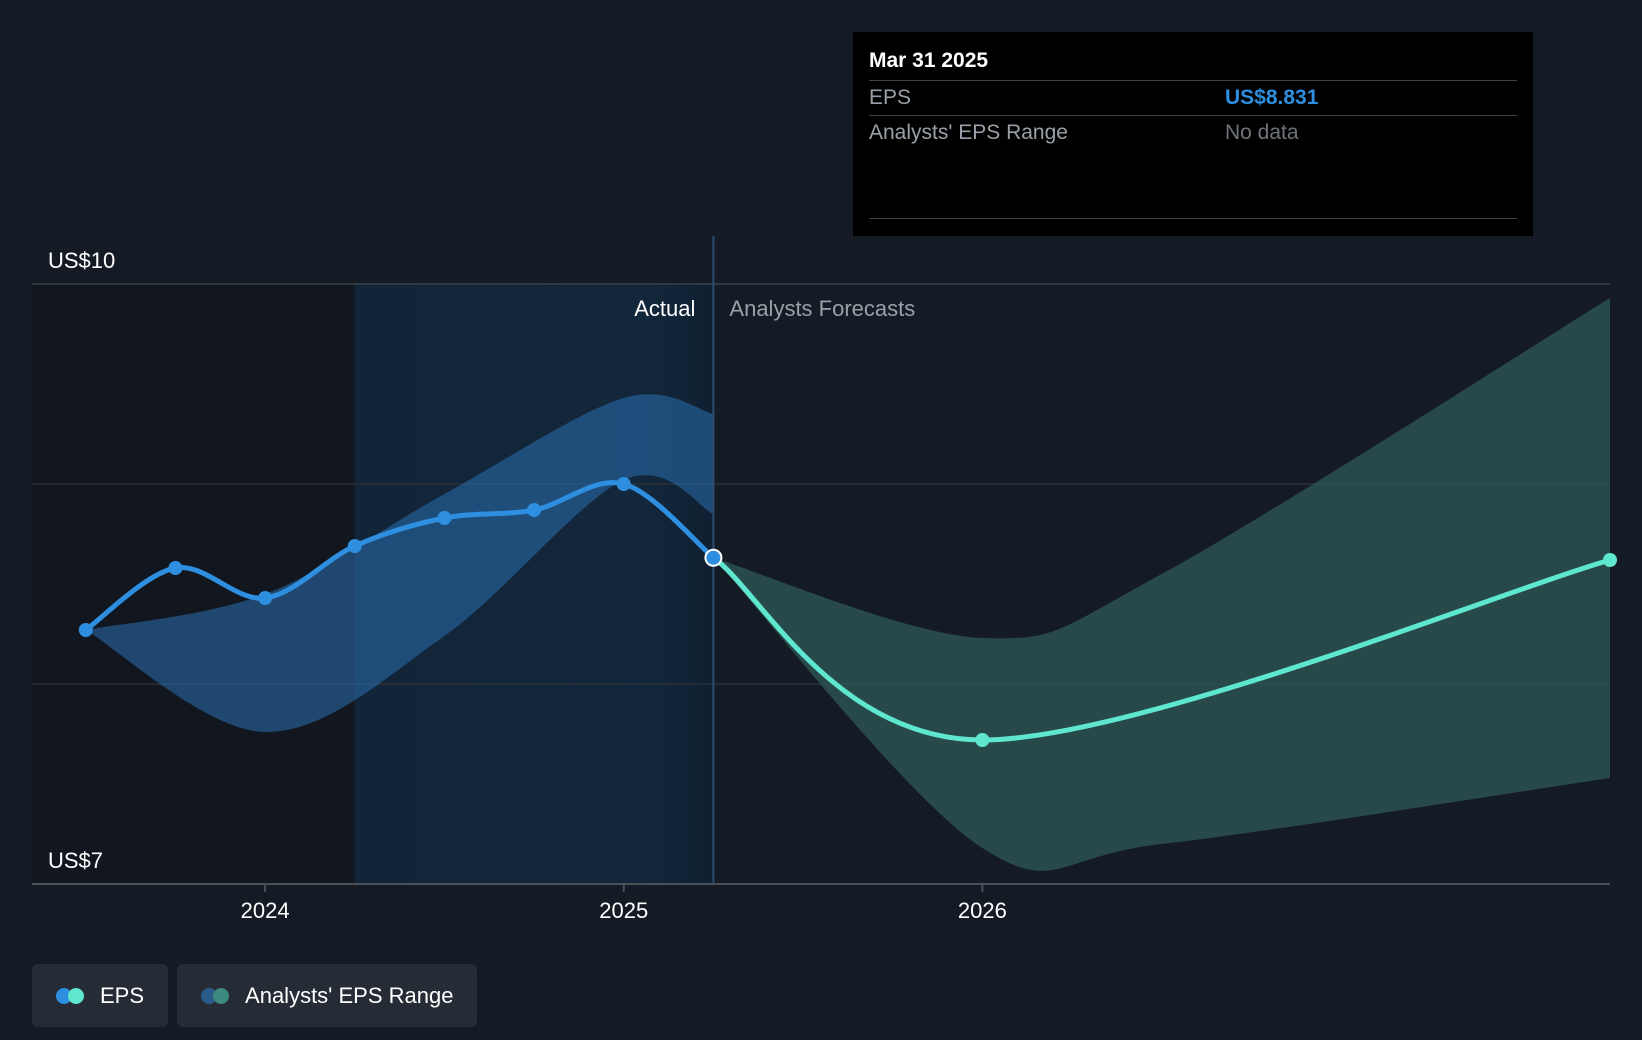  What do you see at coordinates (713, 557) in the screenshot?
I see `selected-eps-point` at bounding box center [713, 557].